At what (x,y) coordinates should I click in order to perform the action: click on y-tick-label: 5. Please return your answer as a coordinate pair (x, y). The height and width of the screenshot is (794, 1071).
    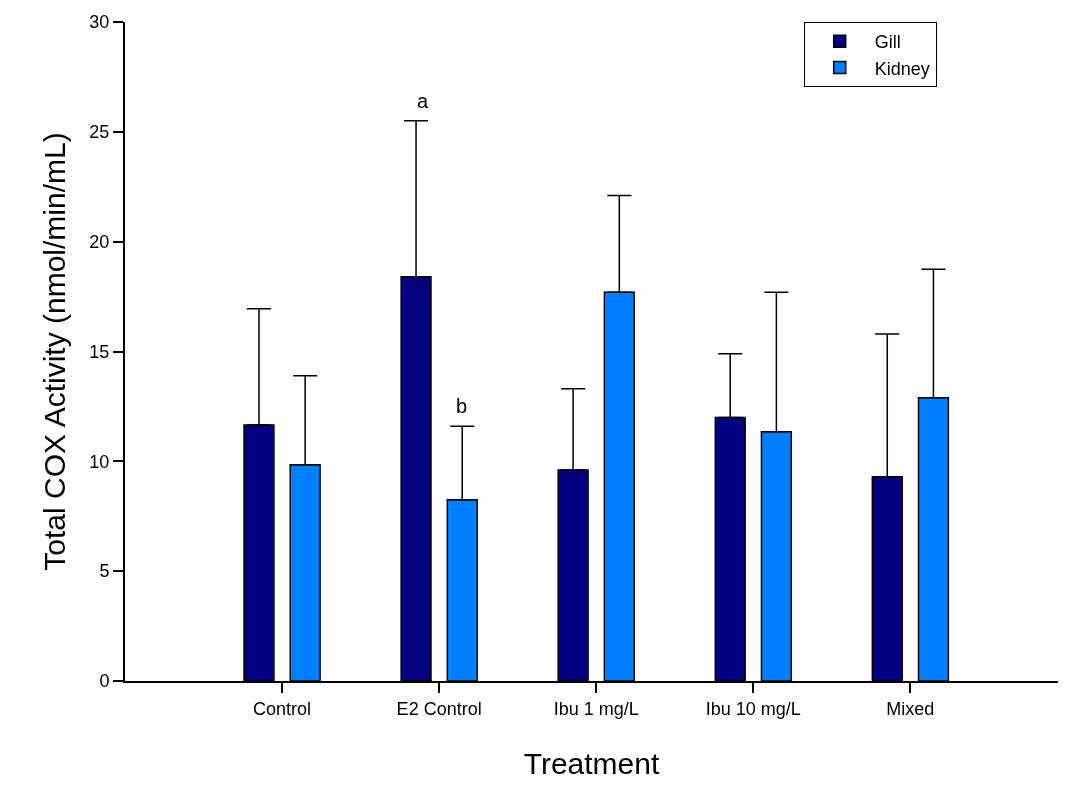
    Looking at the image, I should click on (104, 571).